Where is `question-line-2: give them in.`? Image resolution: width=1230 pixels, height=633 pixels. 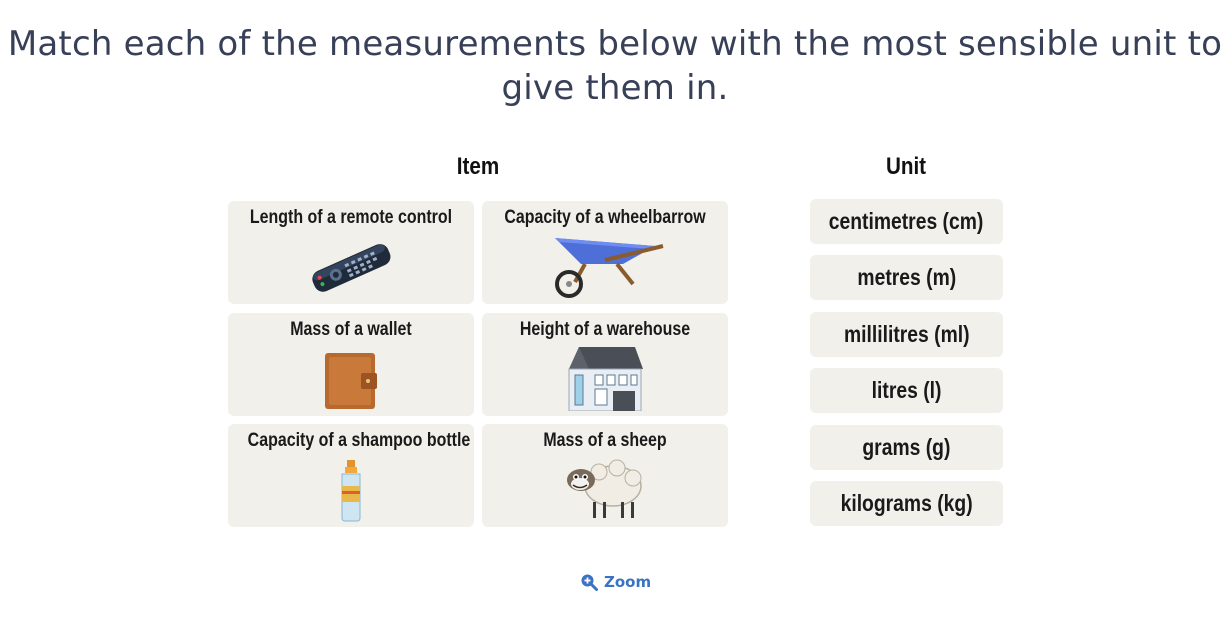
question-line-2: give them in. is located at coordinates (615, 88).